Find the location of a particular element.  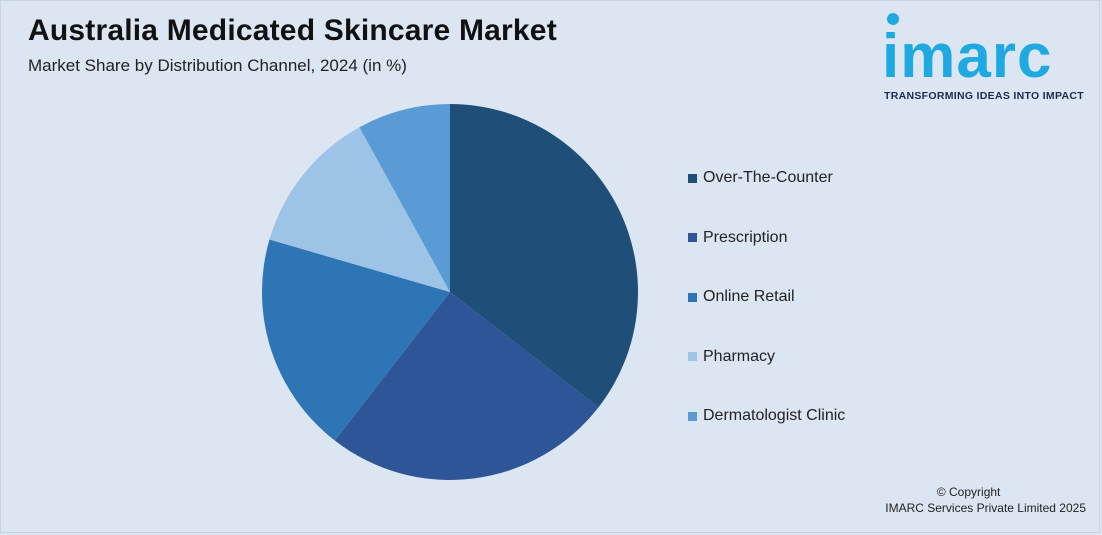

legend-swatch-over-the-counter is located at coordinates (692, 178).